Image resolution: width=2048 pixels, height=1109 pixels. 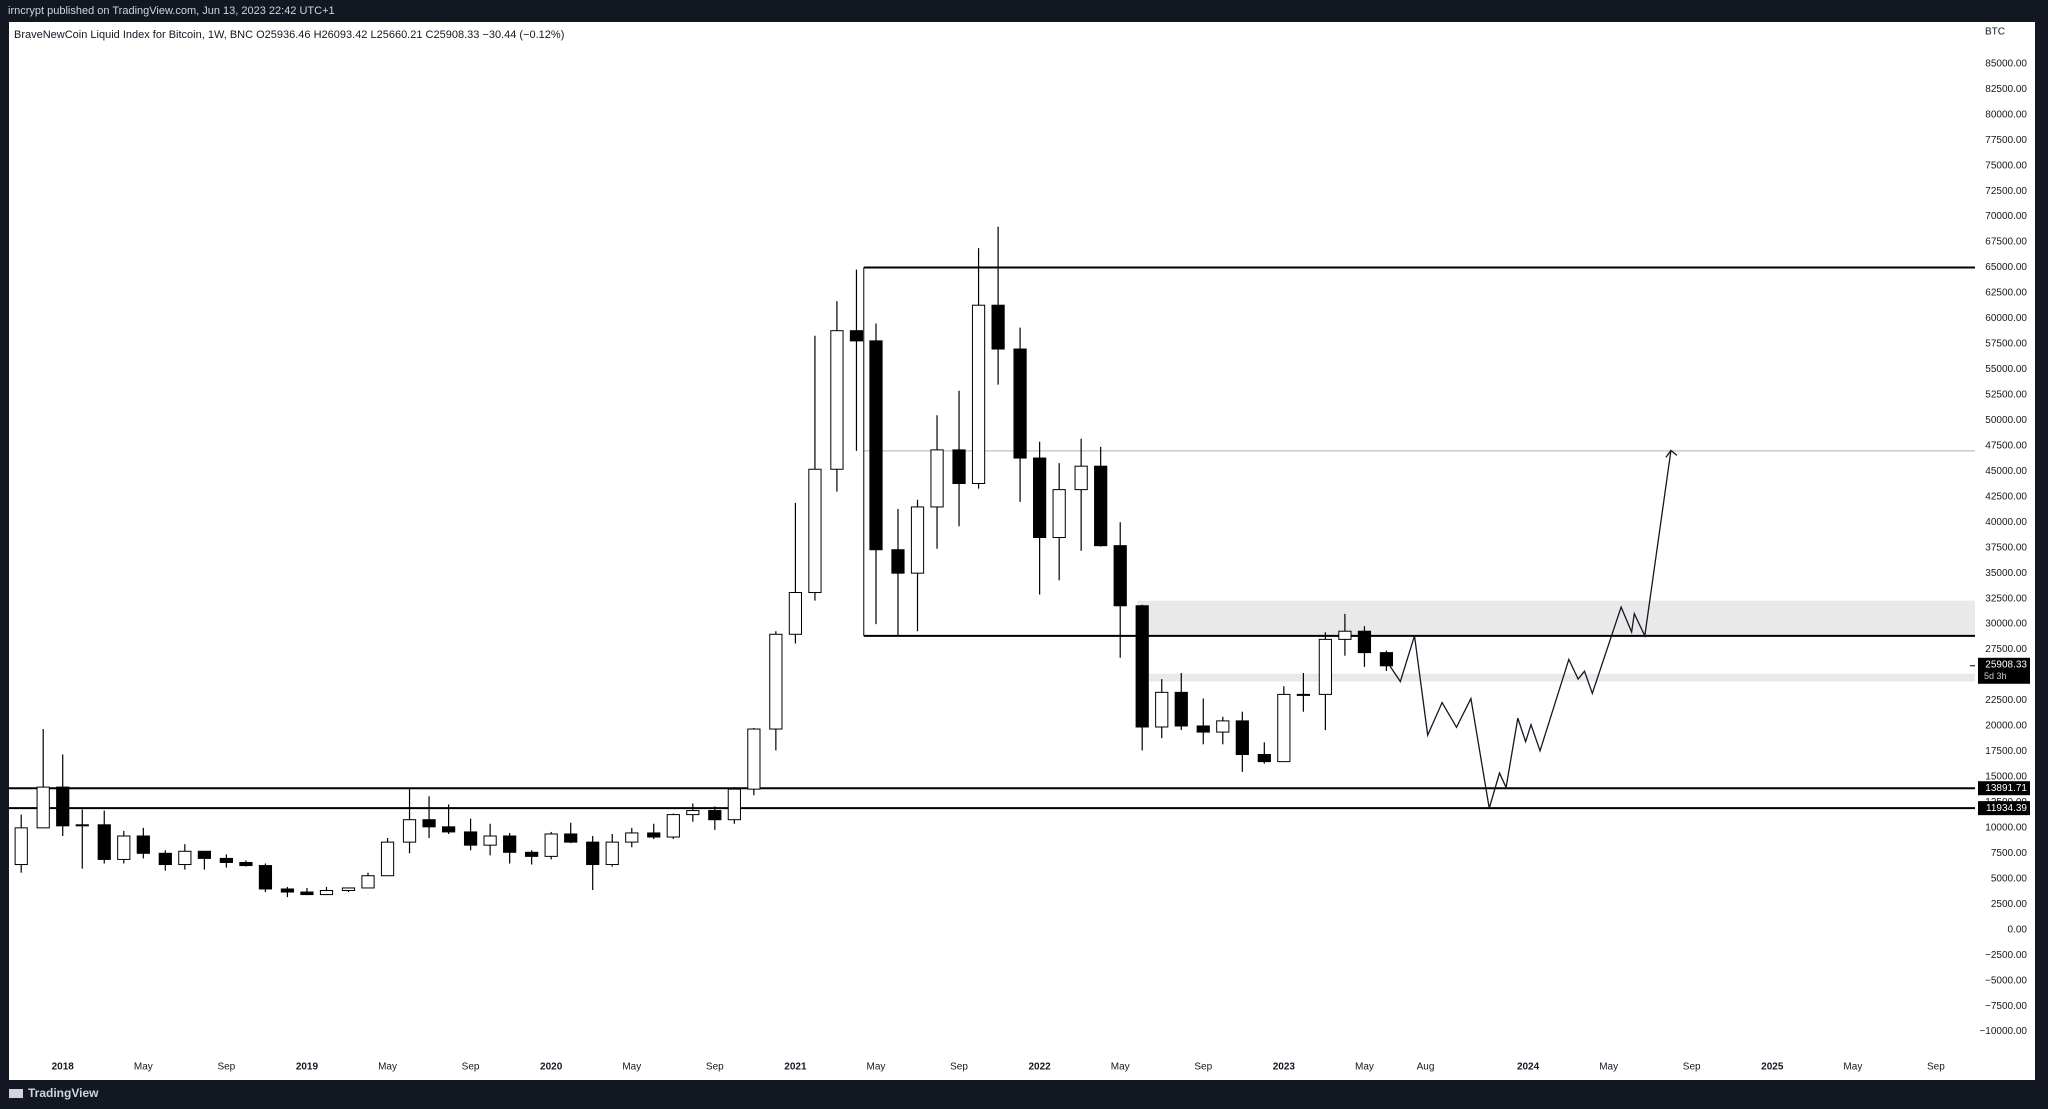 I want to click on y-tick-label: 62500.00, so click(x=2006, y=293).